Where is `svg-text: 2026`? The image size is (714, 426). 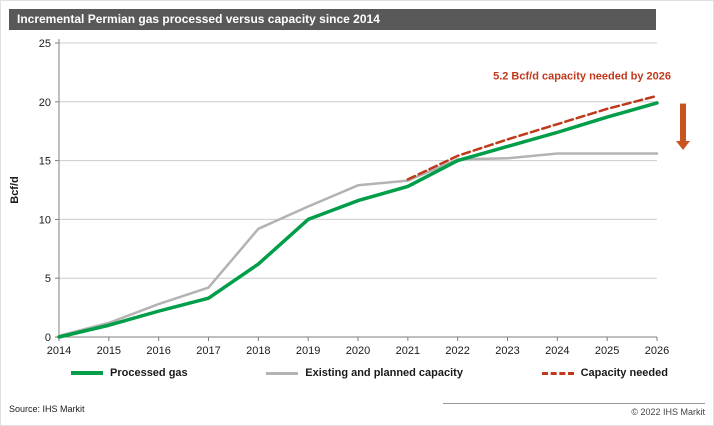 svg-text: 2026 is located at coordinates (657, 351).